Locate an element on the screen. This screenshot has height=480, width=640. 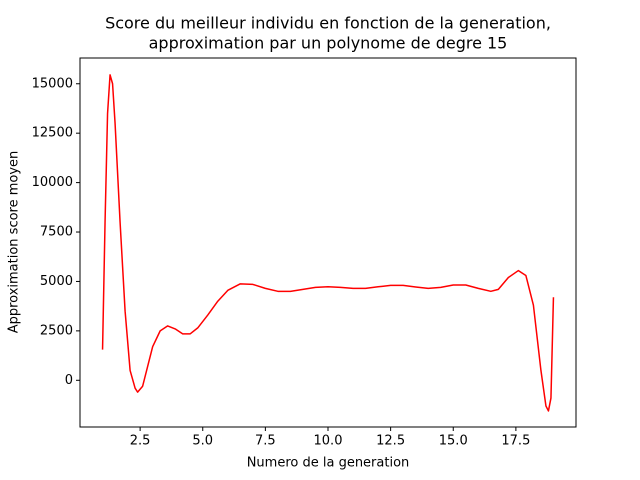
x-tick-label: 5.0 is located at coordinates (202, 441).